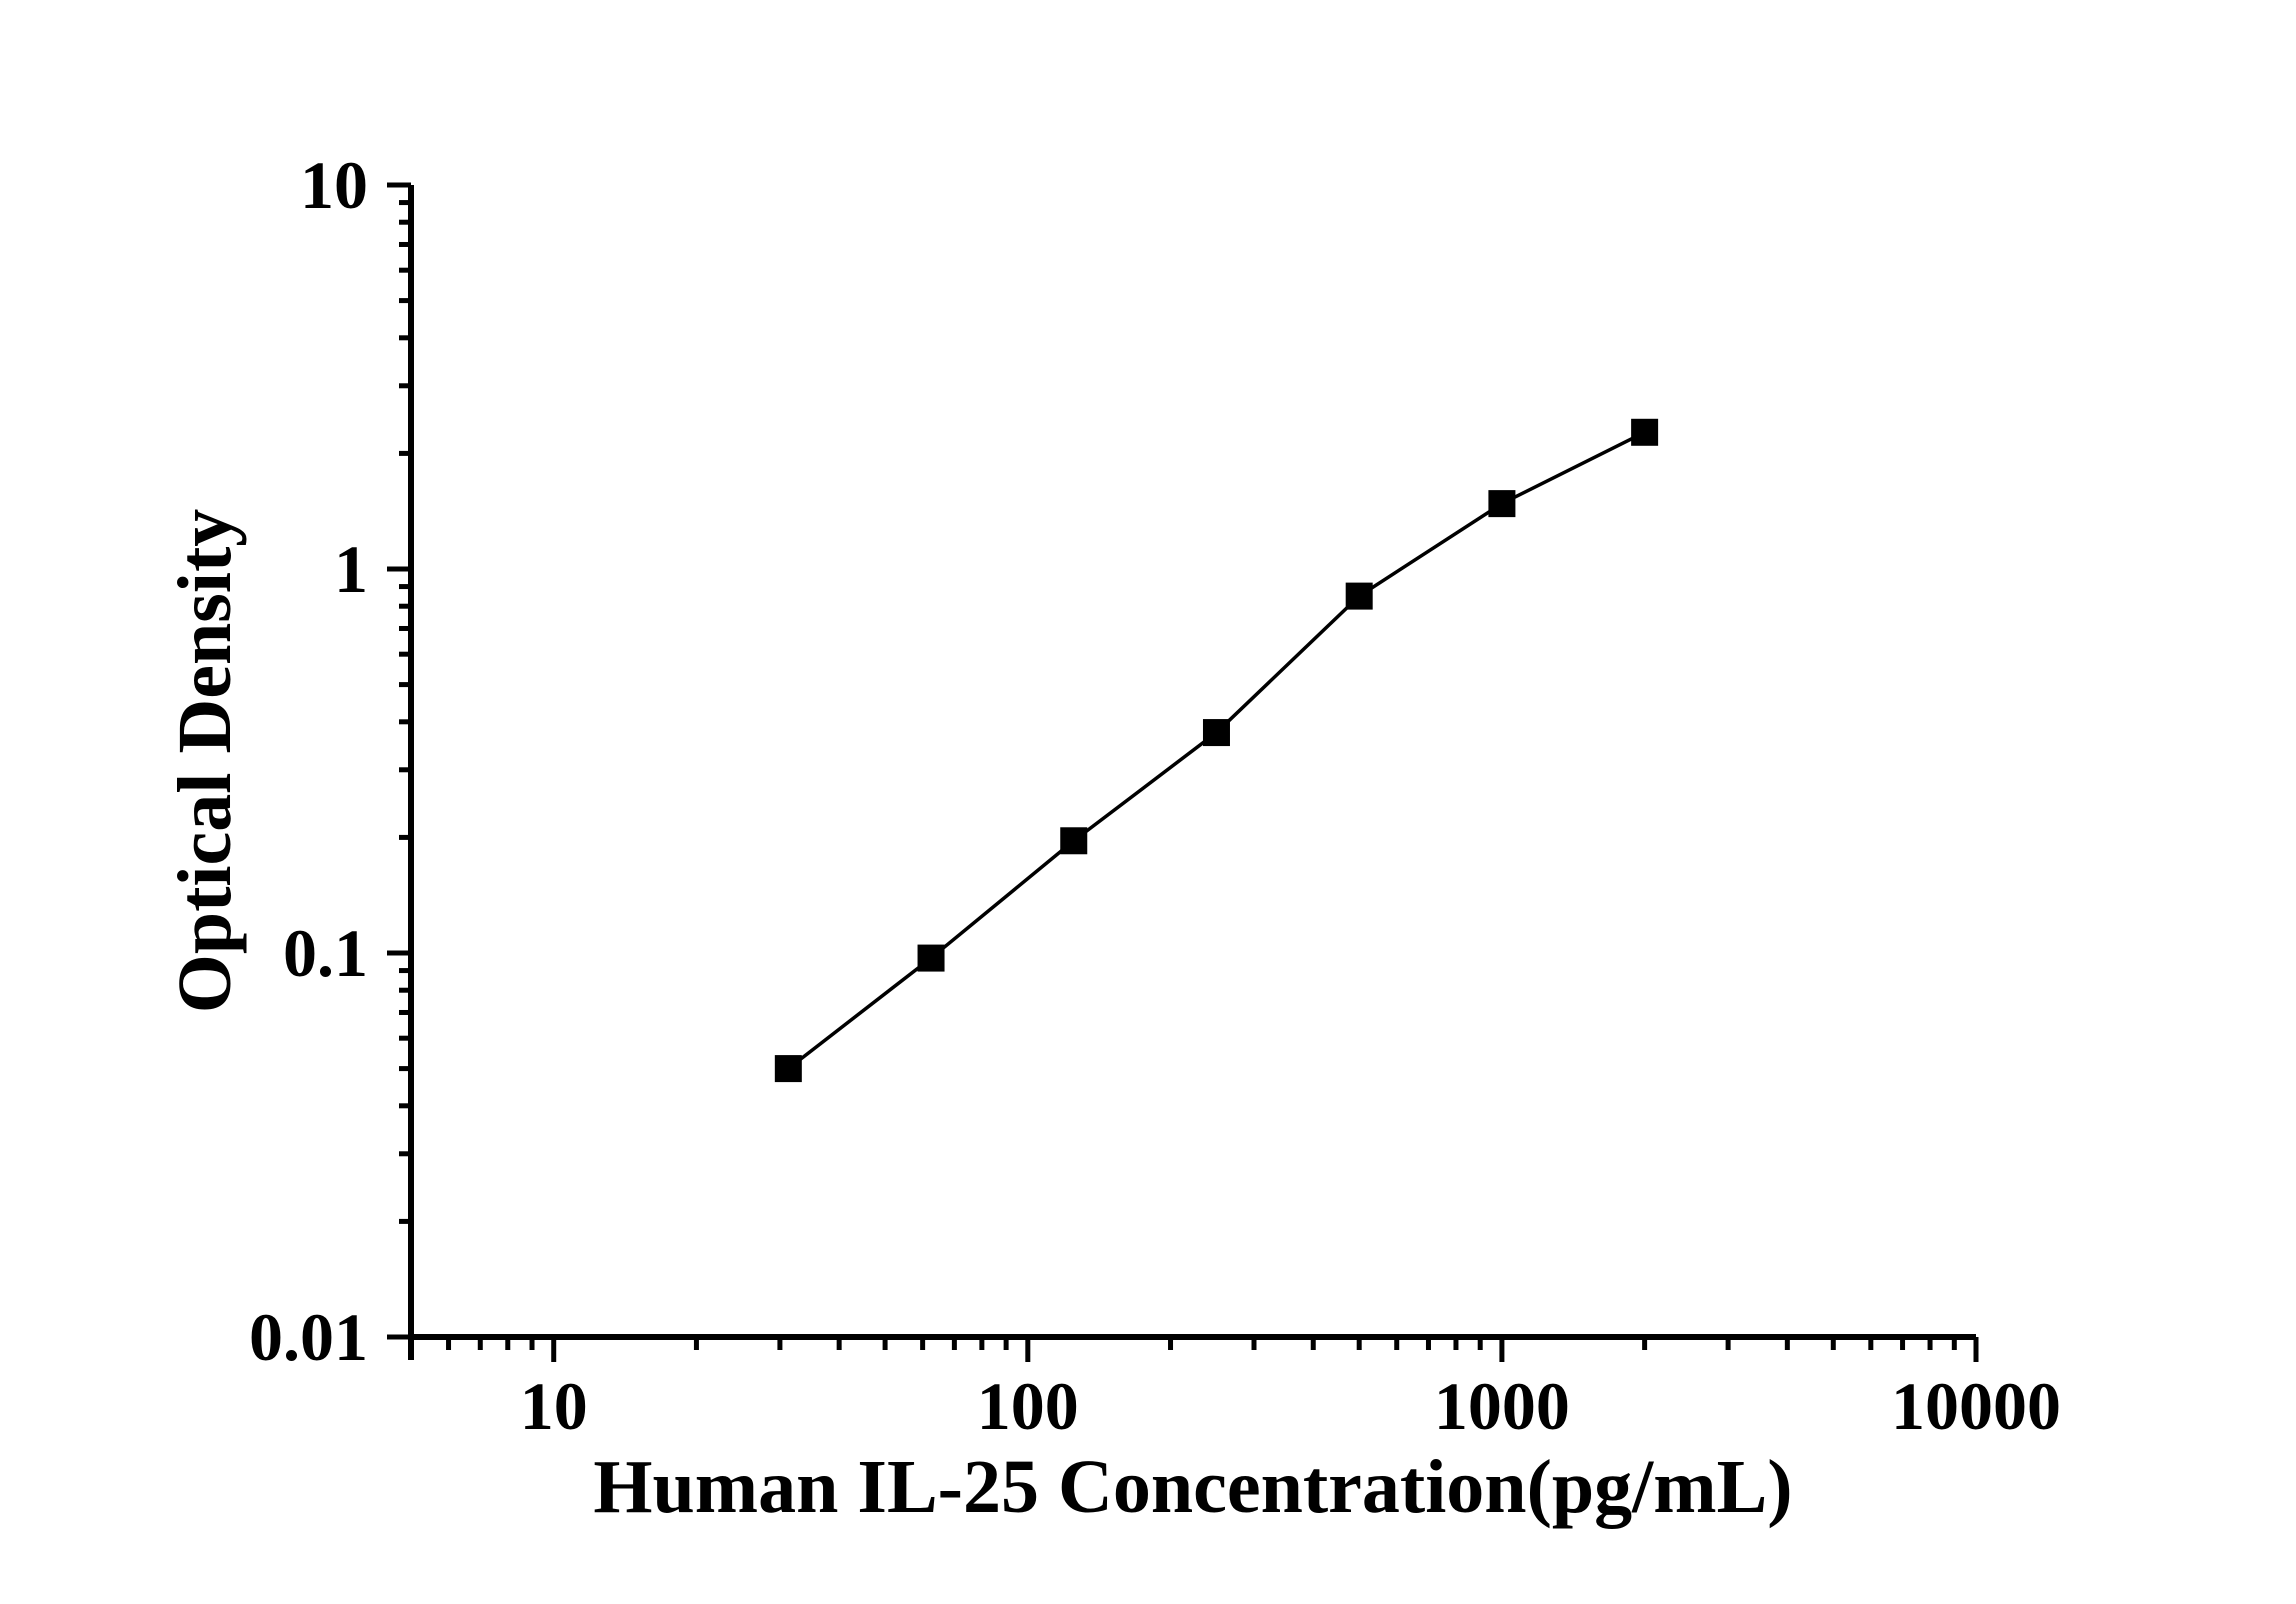 This screenshot has height=1604, width=2296. What do you see at coordinates (325, 953) in the screenshot?
I see `y-tick-label: 0.1` at bounding box center [325, 953].